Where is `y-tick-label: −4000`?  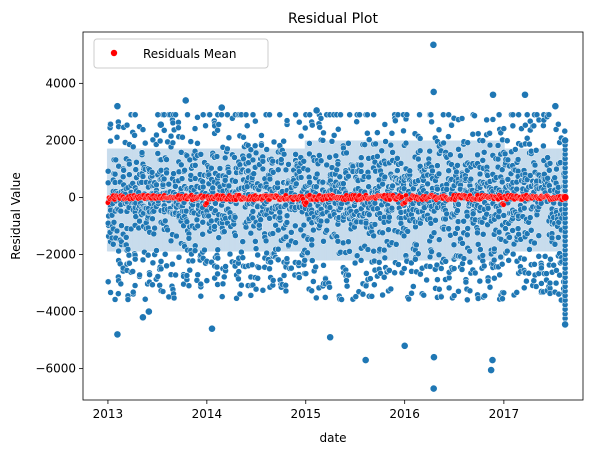
y-tick-label: −4000 is located at coordinates (55, 312).